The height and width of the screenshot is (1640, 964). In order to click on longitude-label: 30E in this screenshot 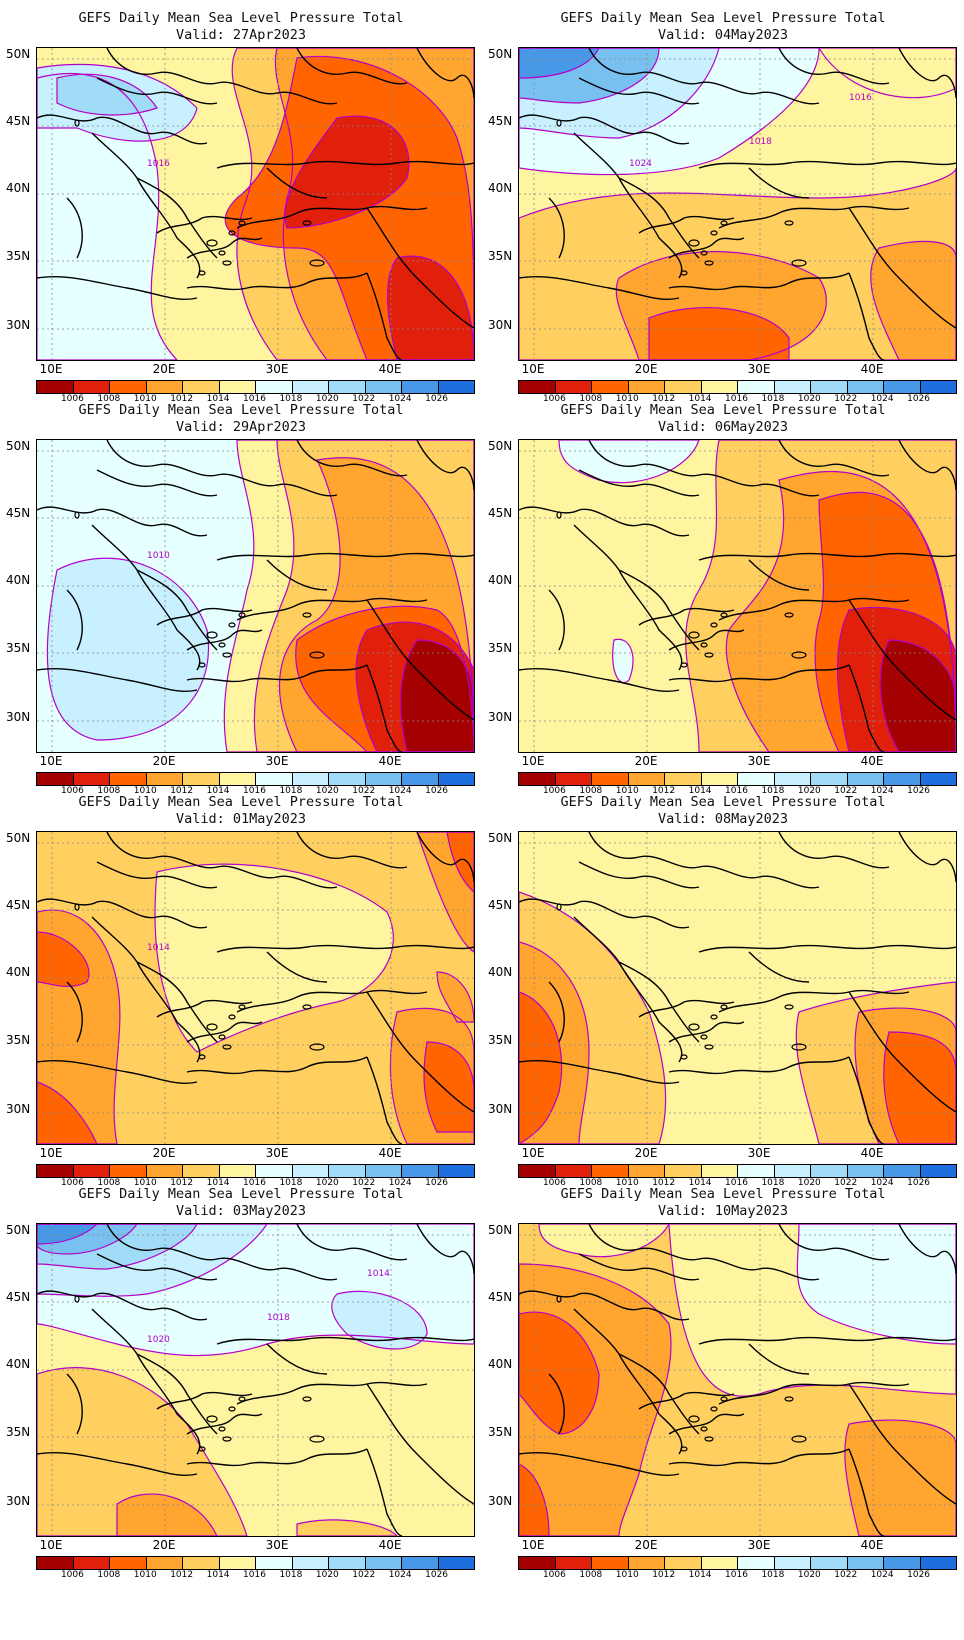, I will do `click(277, 1153)`.